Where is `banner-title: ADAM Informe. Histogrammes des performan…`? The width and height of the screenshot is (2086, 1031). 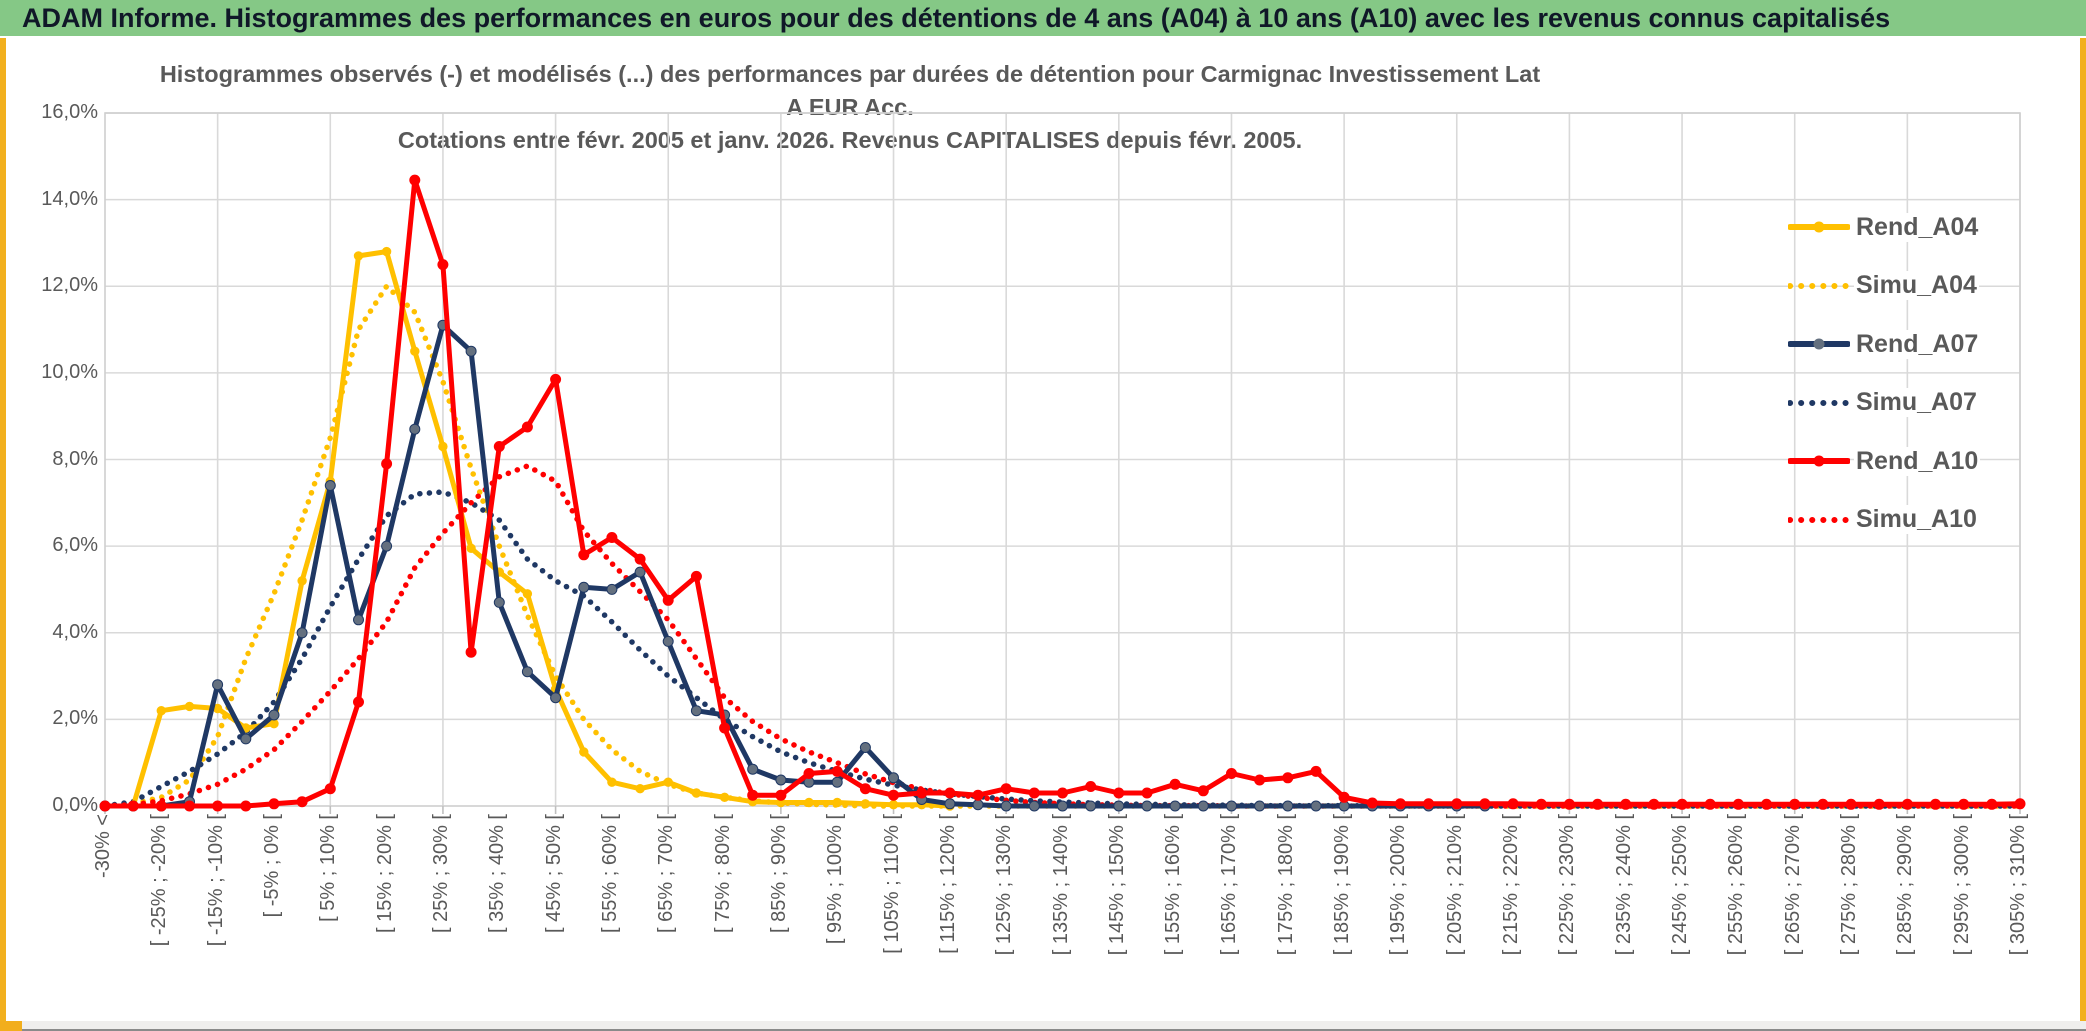 banner-title: ADAM Informe. Histogrammes des performan… is located at coordinates (1043, 18).